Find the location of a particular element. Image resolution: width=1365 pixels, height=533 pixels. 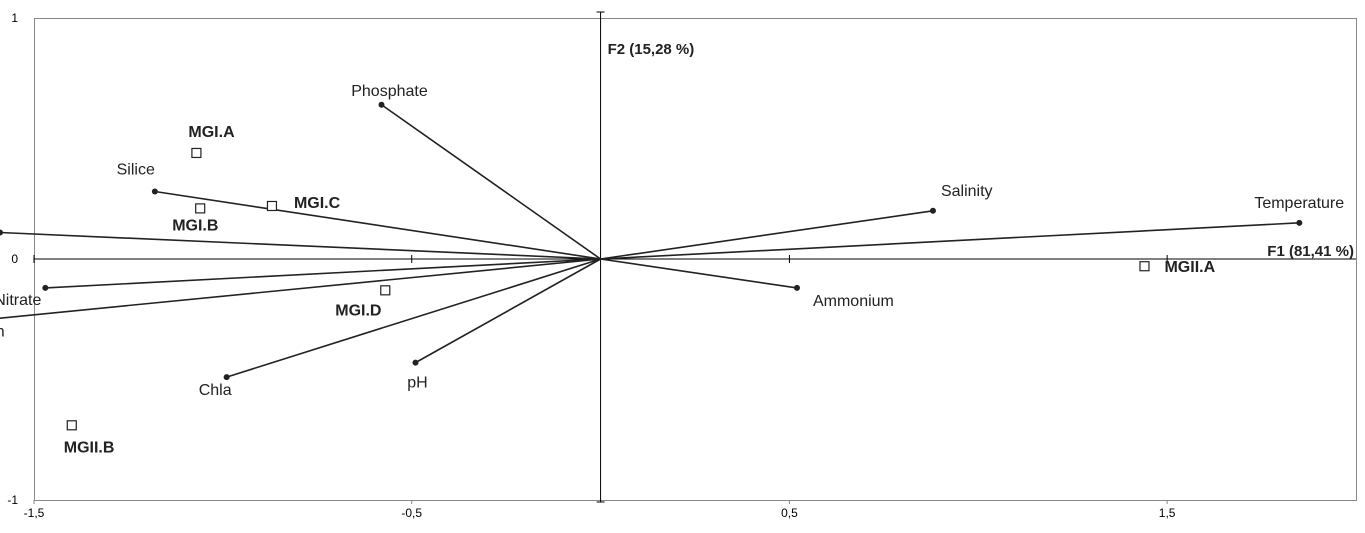

observation-label-mgii-b: MGII.B is located at coordinates (89, 447).